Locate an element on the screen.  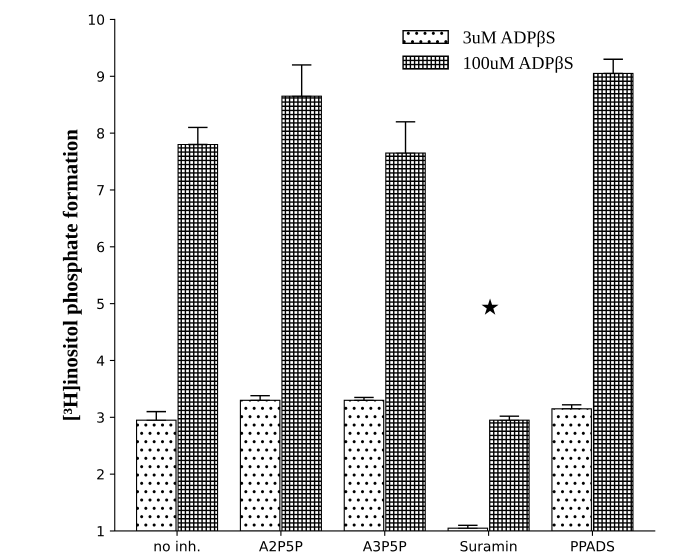
x-tick-label: A2P5P is located at coordinates (280, 546).